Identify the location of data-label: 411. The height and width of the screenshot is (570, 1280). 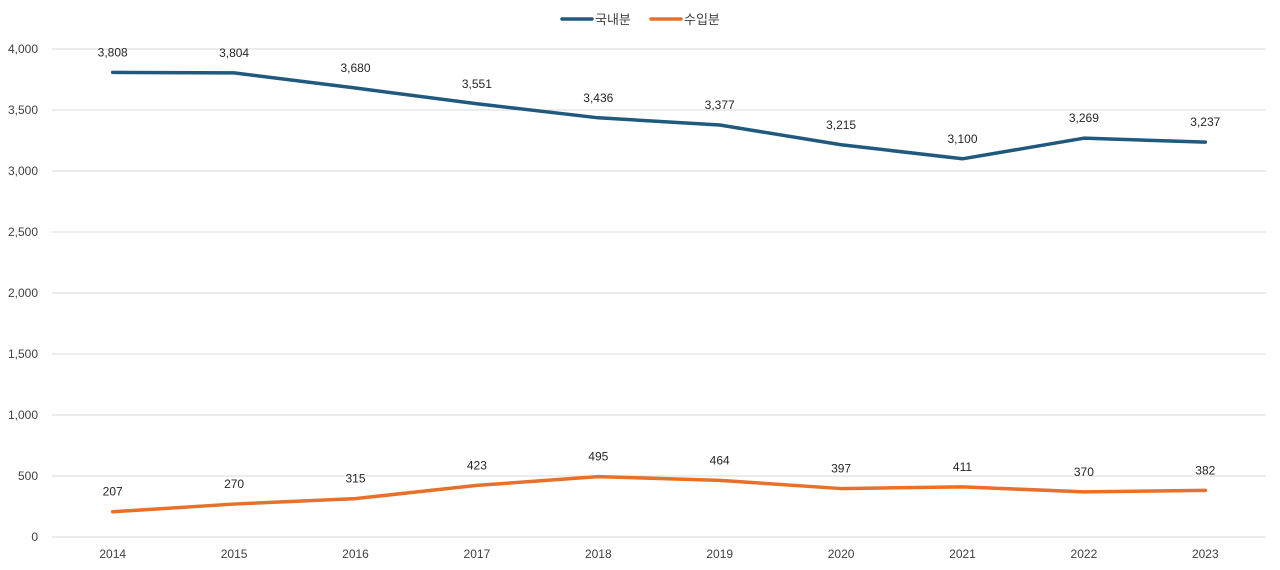
(962, 467).